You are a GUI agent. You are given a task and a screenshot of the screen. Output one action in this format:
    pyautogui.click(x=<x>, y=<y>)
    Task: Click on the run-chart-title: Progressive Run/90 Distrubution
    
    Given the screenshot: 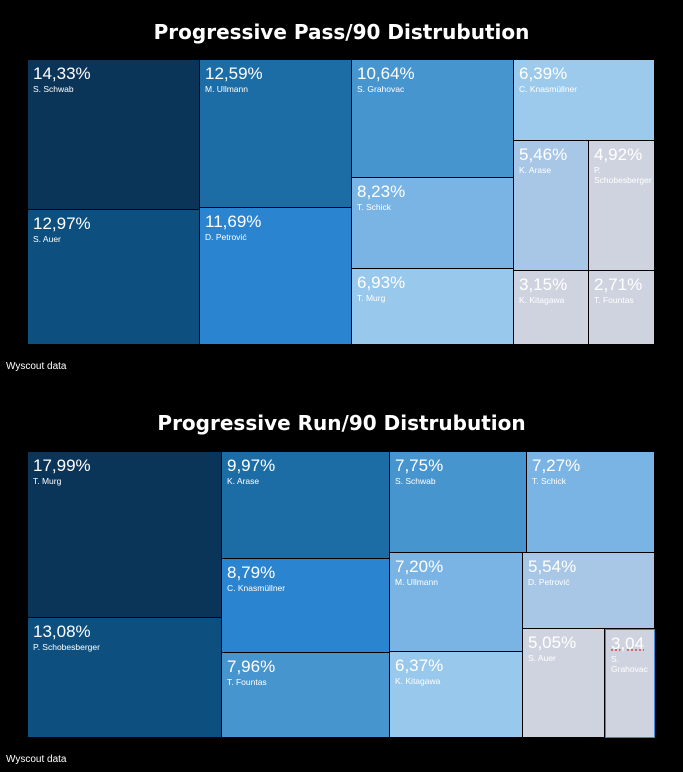 What is the action you would take?
    pyautogui.click(x=341, y=423)
    